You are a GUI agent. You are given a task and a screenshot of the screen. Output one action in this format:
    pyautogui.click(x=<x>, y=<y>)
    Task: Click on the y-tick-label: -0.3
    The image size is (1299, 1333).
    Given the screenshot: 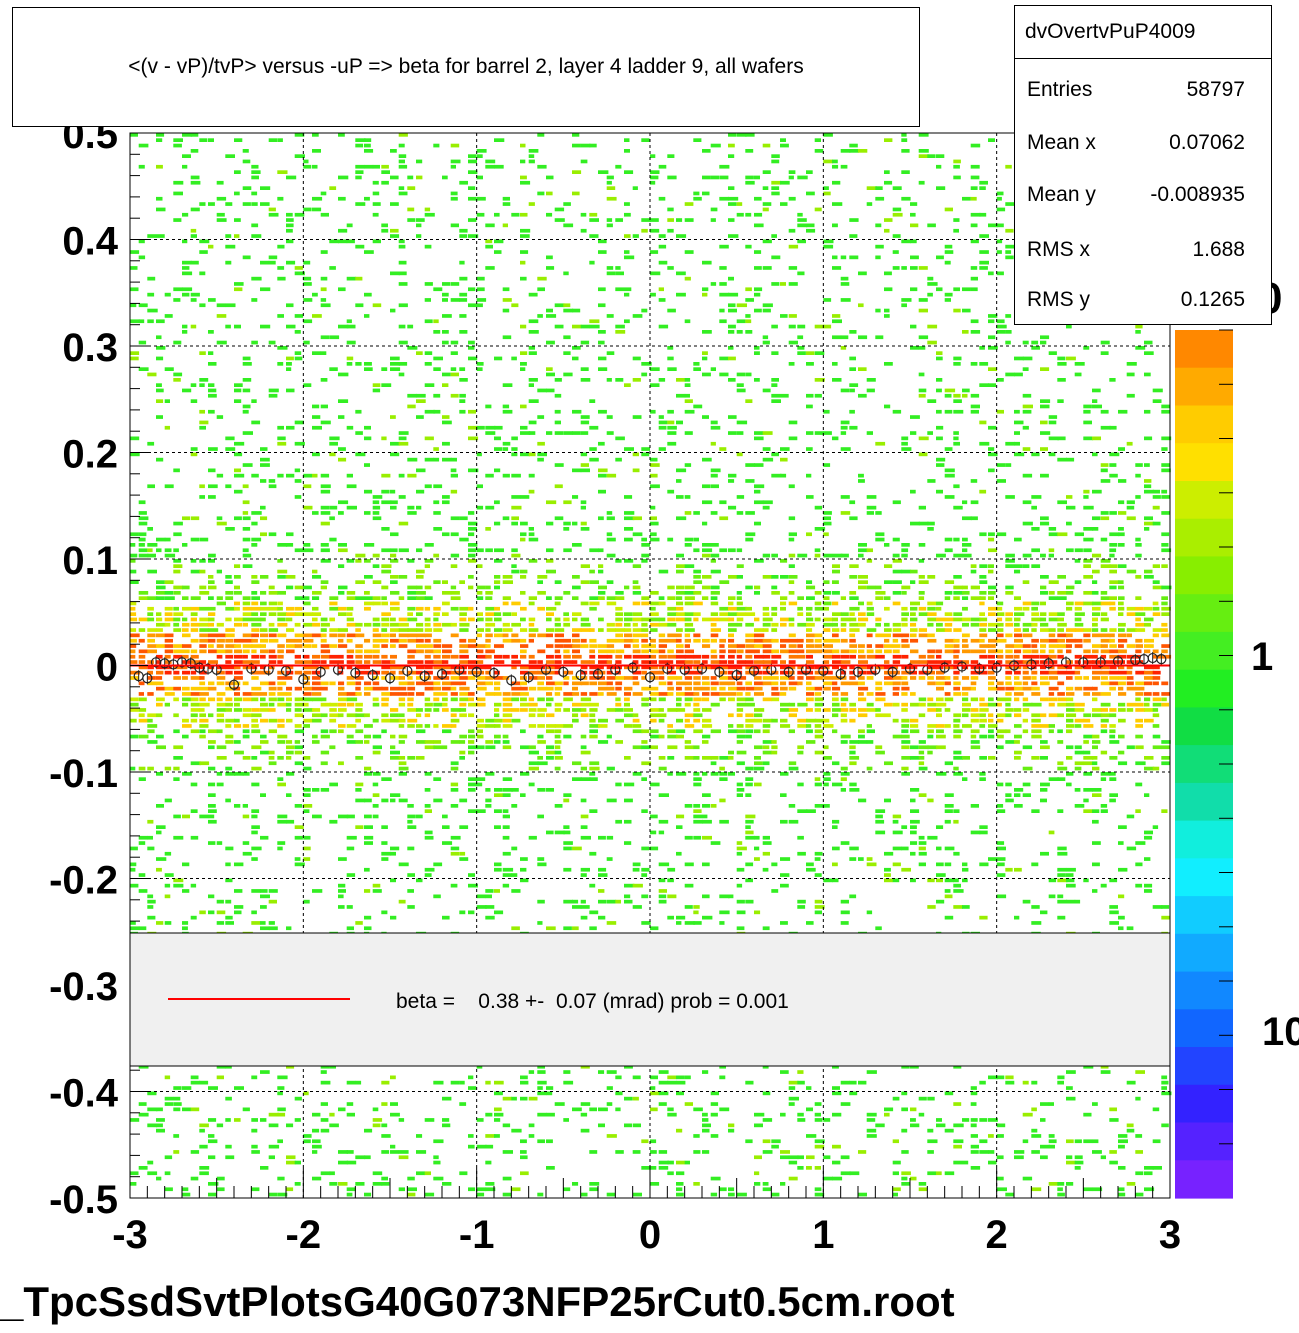 What is the action you would take?
    pyautogui.click(x=83, y=987)
    